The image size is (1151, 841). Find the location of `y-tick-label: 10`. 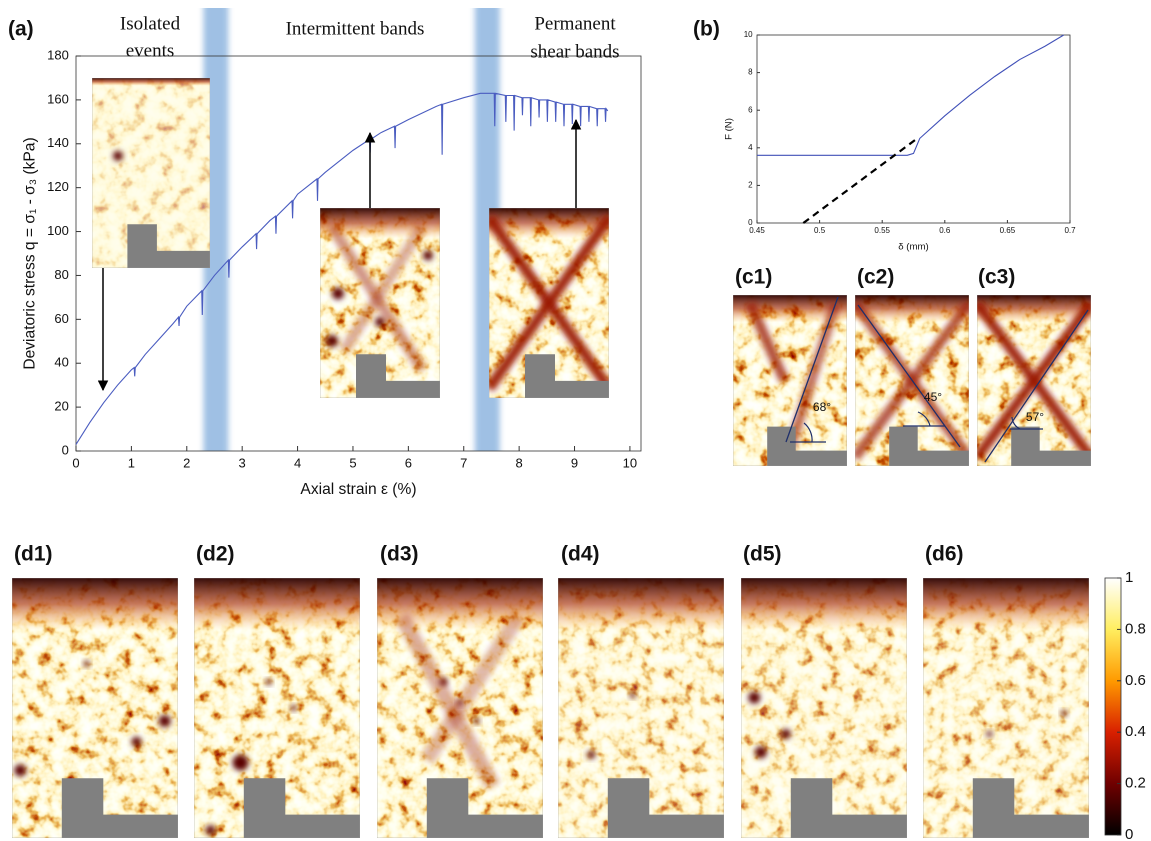

y-tick-label: 10 is located at coordinates (748, 34).